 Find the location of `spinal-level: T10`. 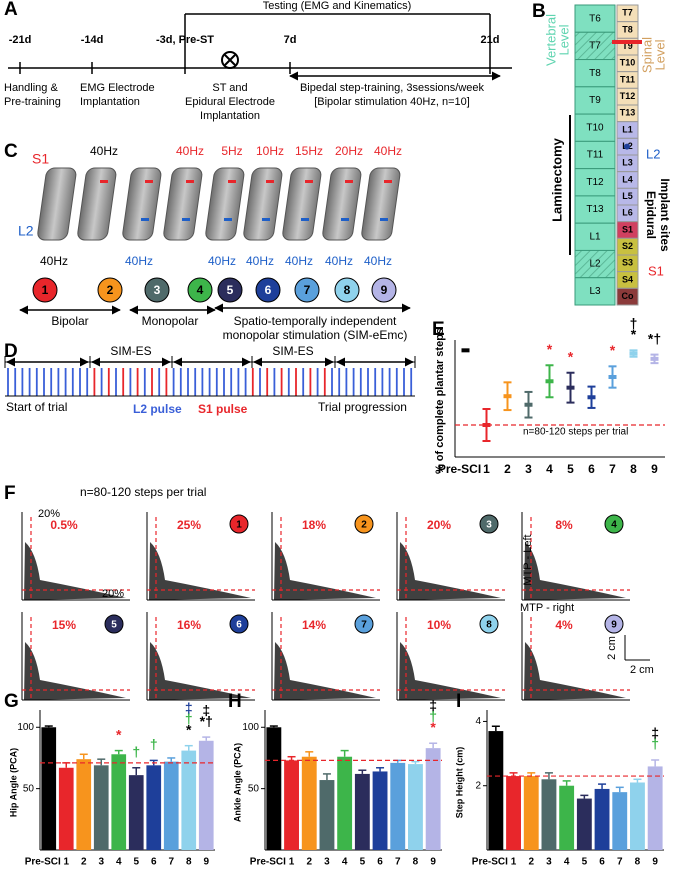

spinal-level: T10 is located at coordinates (628, 63).